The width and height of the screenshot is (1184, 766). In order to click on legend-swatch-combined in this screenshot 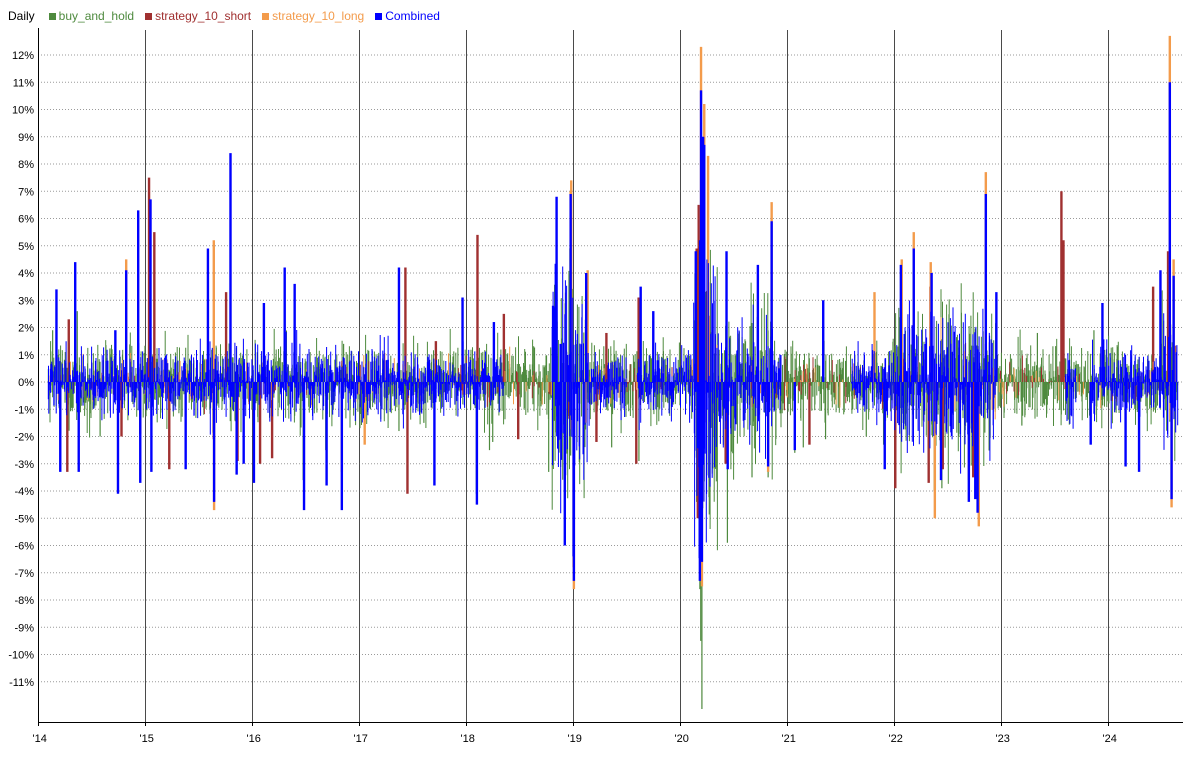, I will do `click(379, 16)`.